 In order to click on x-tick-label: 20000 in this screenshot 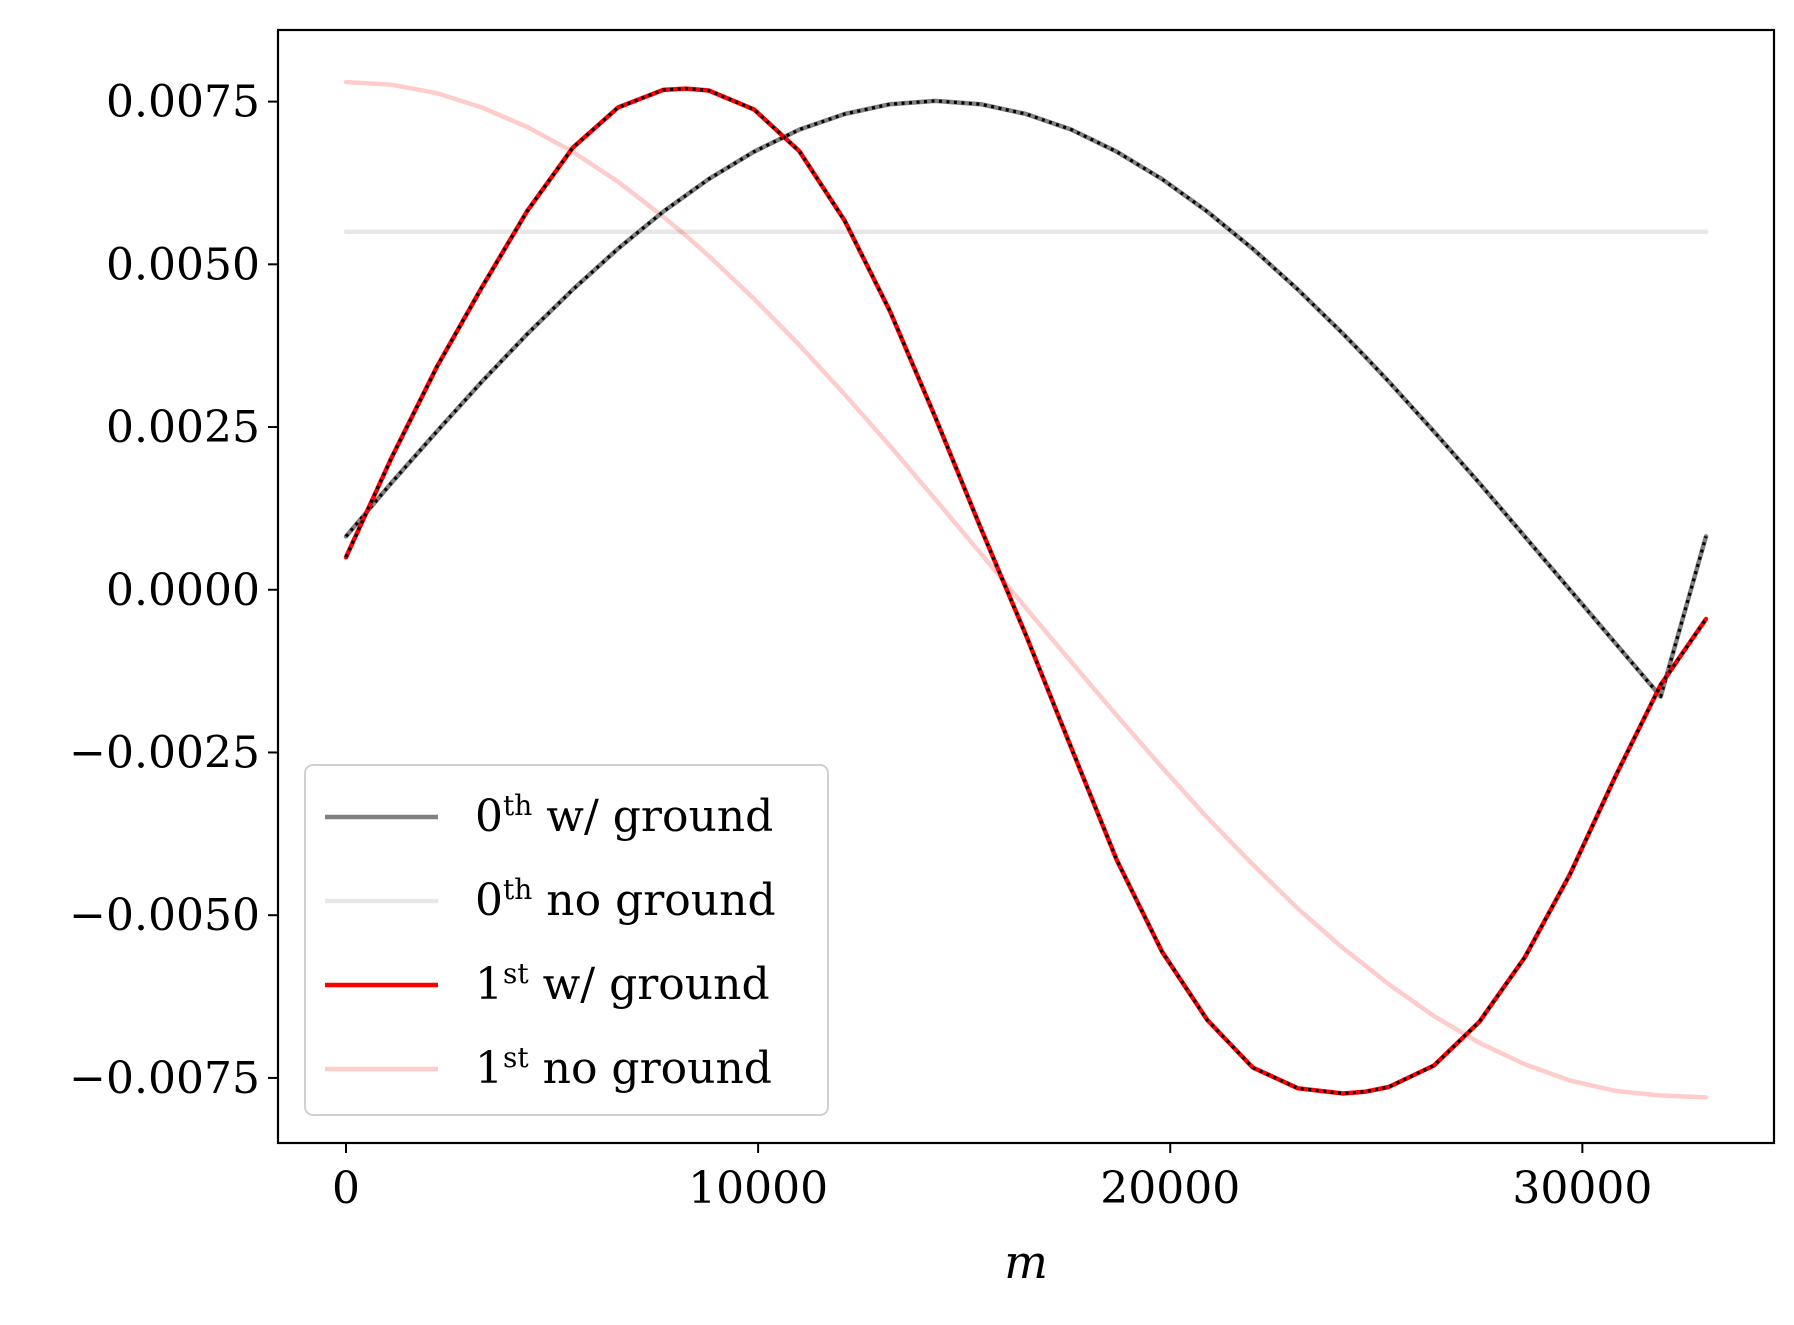, I will do `click(1170, 1188)`.